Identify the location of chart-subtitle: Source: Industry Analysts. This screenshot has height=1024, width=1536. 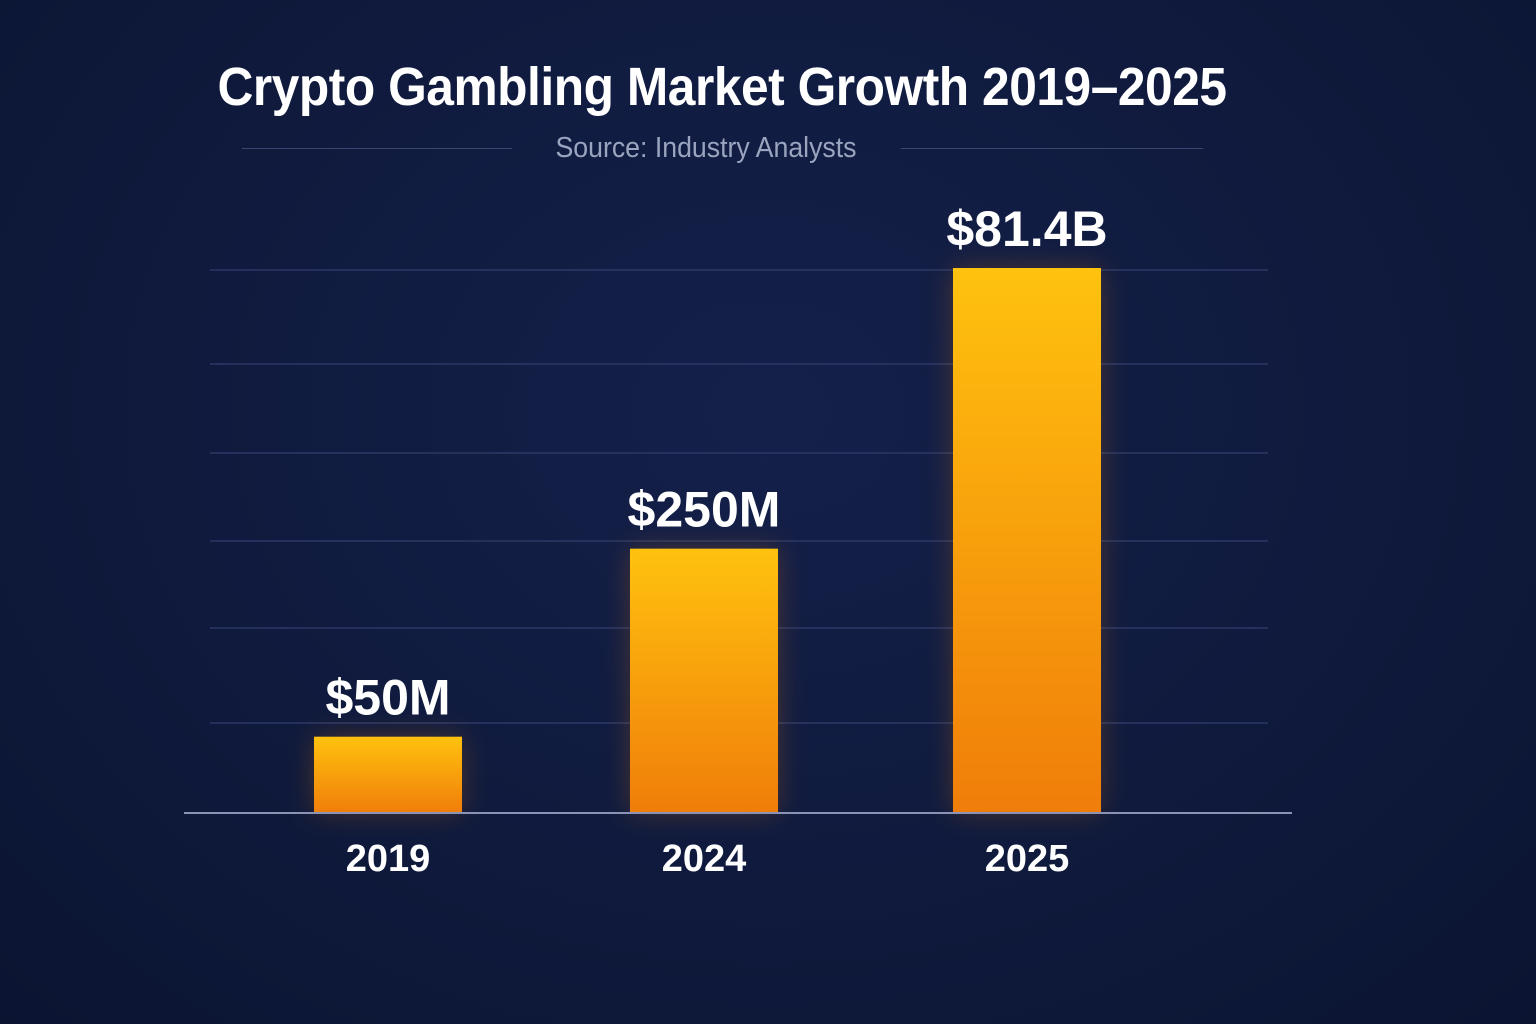
(706, 148).